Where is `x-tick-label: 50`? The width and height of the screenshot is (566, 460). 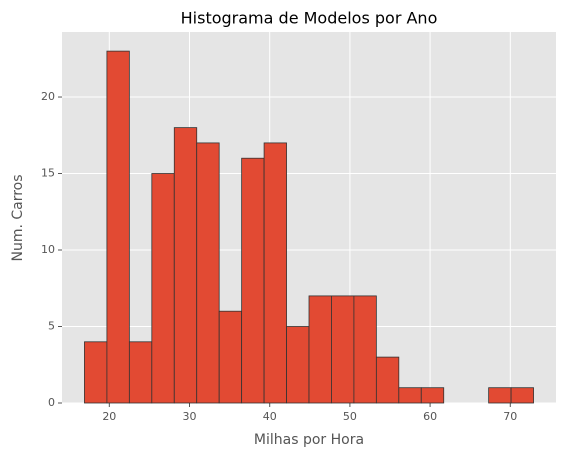
x-tick-label: 50 is located at coordinates (350, 416).